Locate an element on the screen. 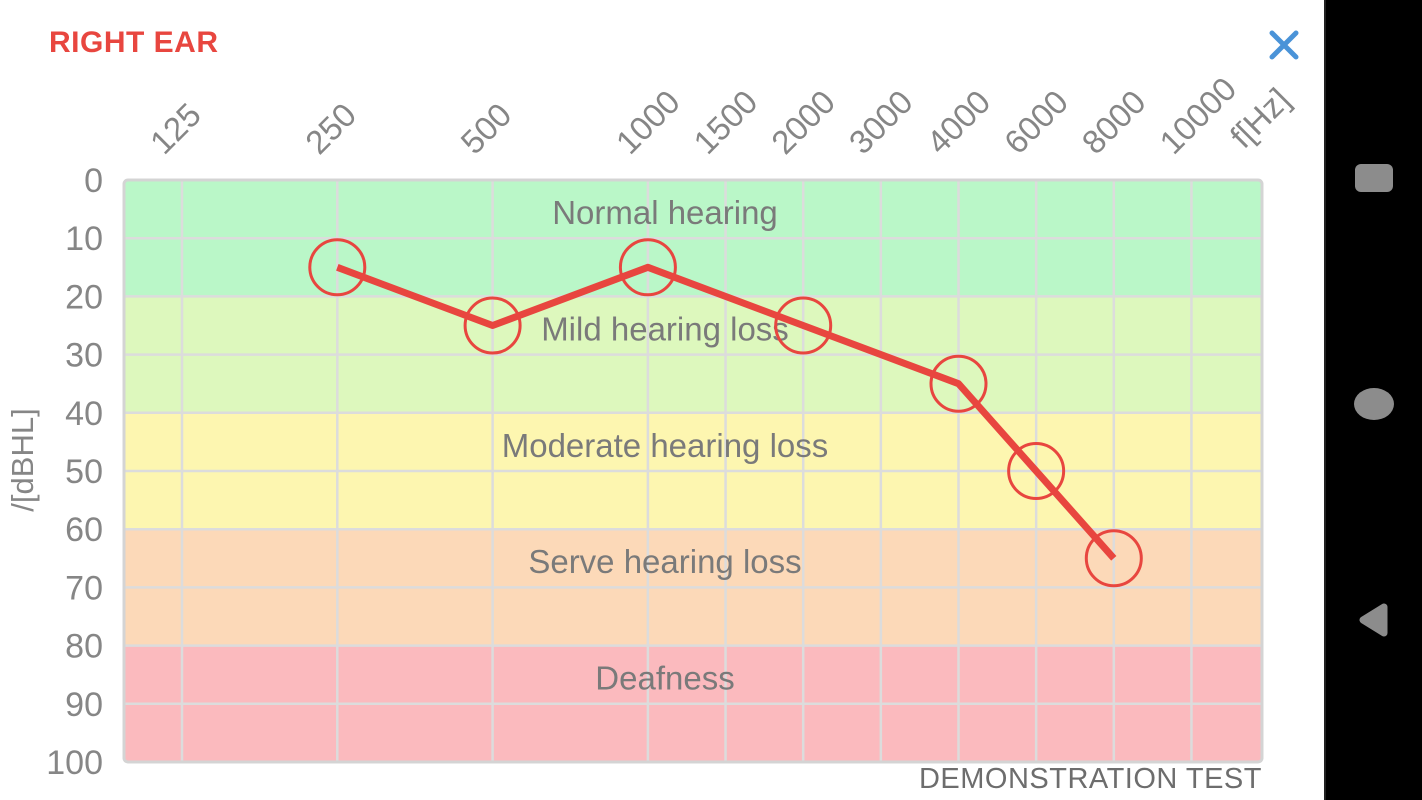 This screenshot has width=1422, height=800. android-nav-bar is located at coordinates (1373, 400).